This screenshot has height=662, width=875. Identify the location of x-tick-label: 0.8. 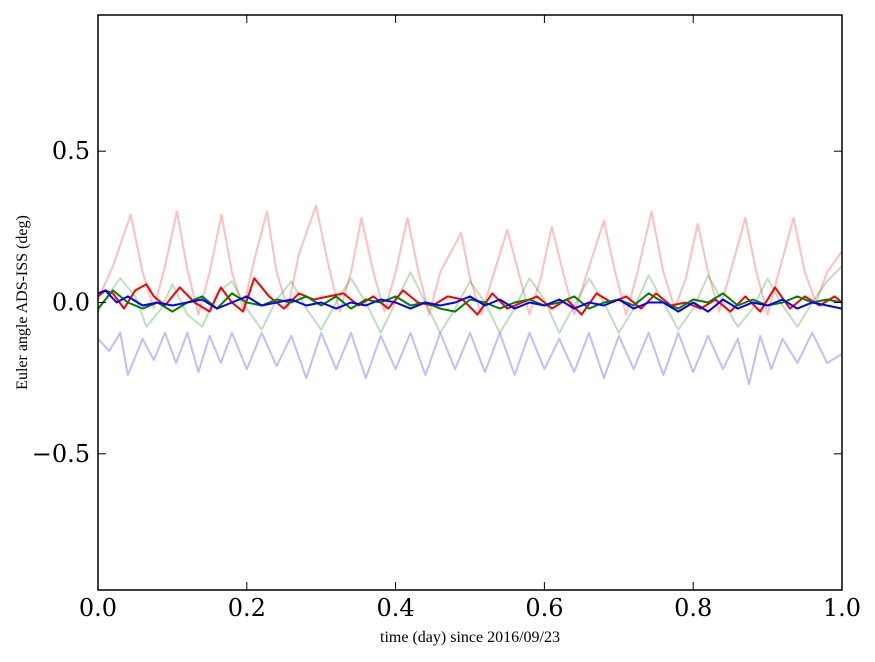
(693, 608).